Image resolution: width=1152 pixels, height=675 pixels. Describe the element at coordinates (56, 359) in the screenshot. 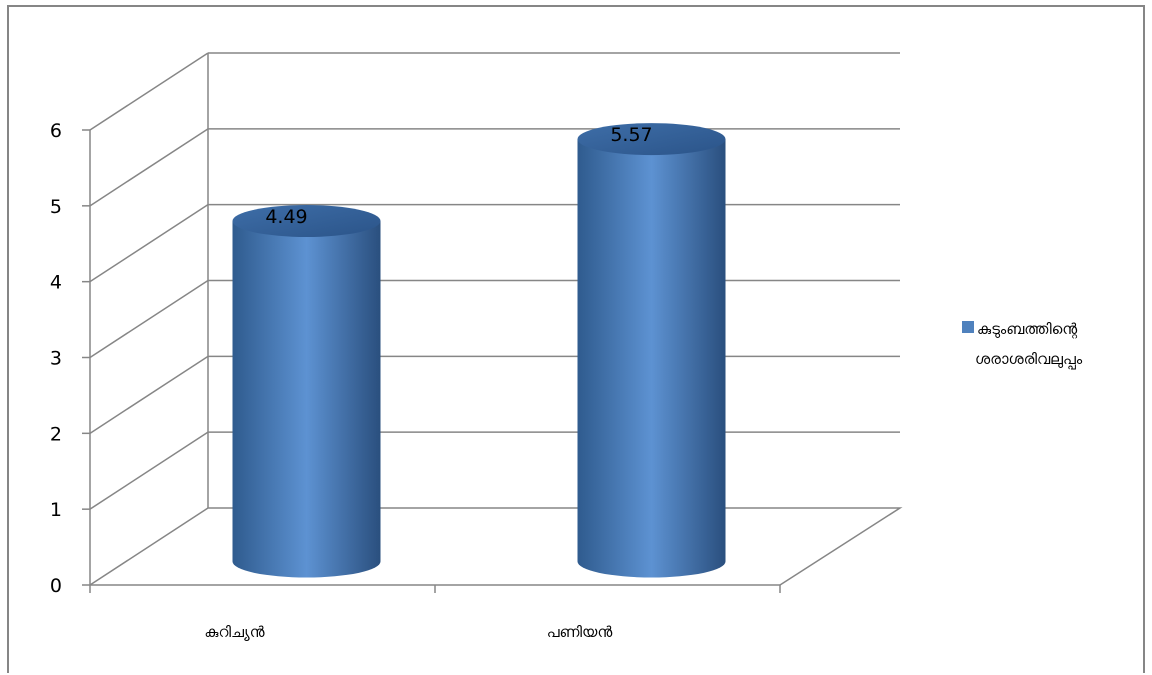

I see `y-tick-label: 3` at that location.